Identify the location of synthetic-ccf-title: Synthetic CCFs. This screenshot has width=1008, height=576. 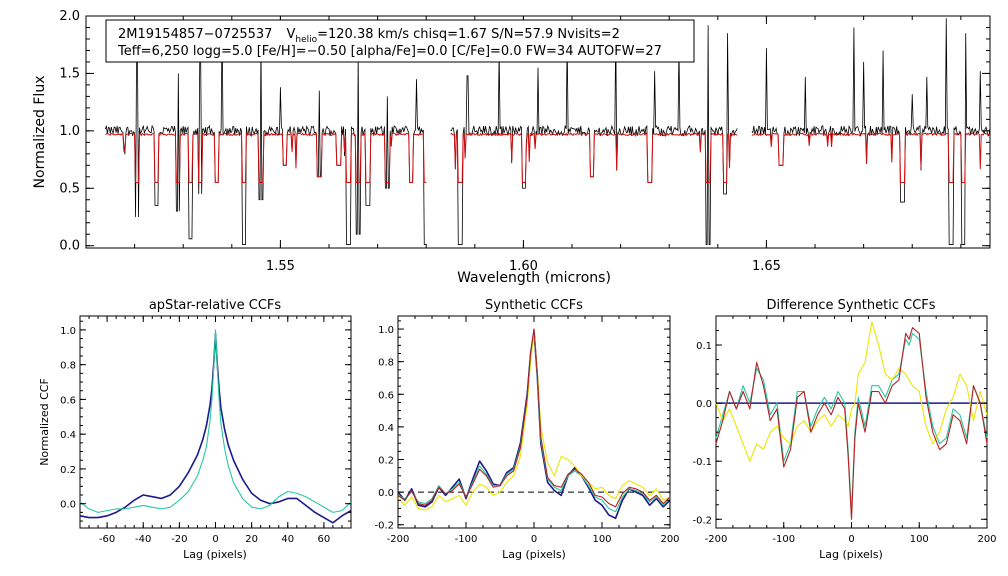
(534, 305).